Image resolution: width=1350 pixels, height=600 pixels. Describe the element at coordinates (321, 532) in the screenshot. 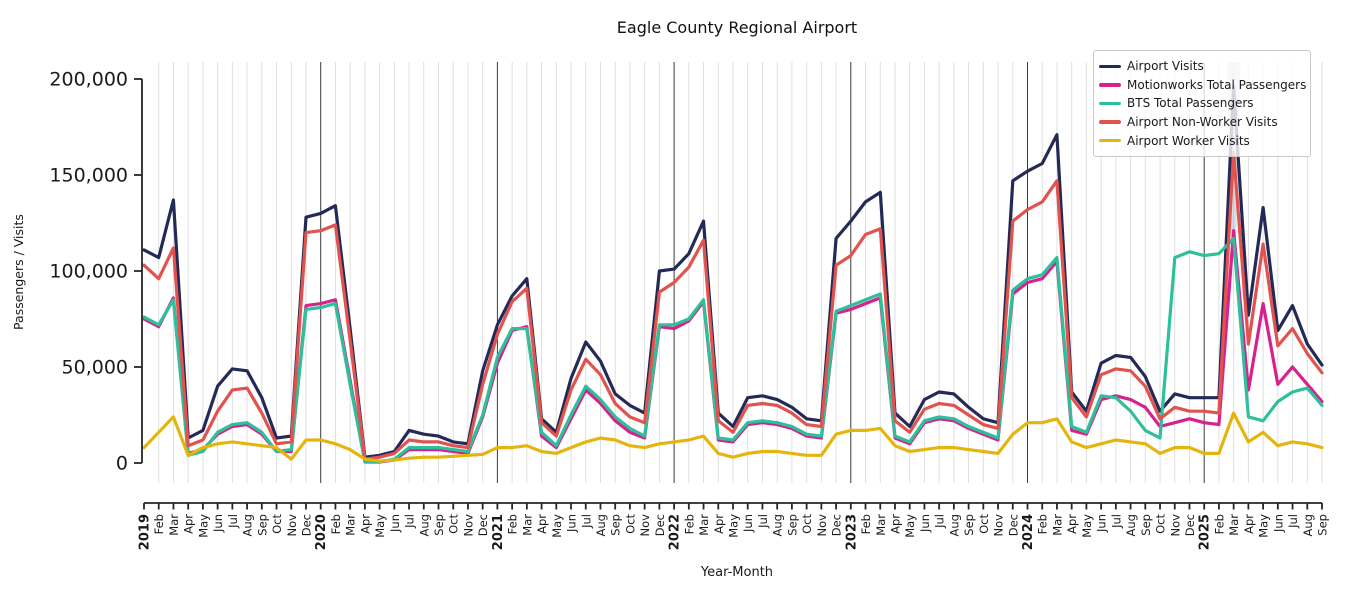

I see `x-tick-label-year: 2020` at that location.